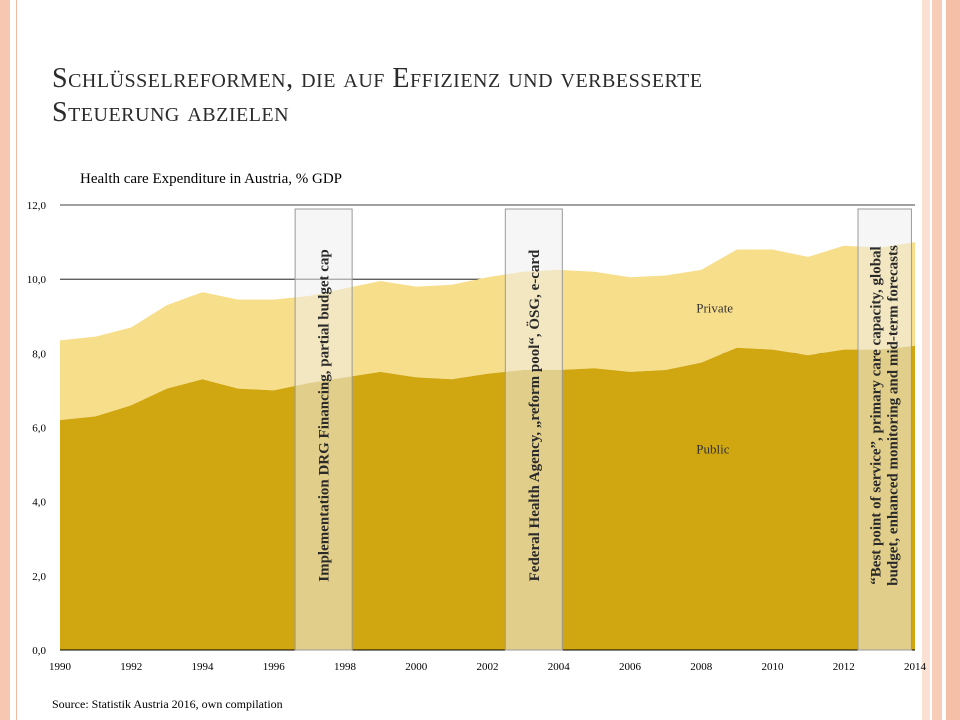 This screenshot has height=720, width=960. What do you see at coordinates (416, 667) in the screenshot?
I see `x-tick-label: 2000` at bounding box center [416, 667].